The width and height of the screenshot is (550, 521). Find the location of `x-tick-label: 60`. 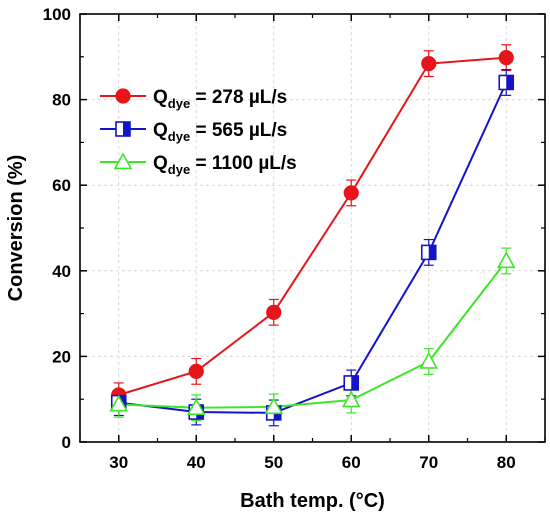

x-tick-label: 60 is located at coordinates (351, 462).